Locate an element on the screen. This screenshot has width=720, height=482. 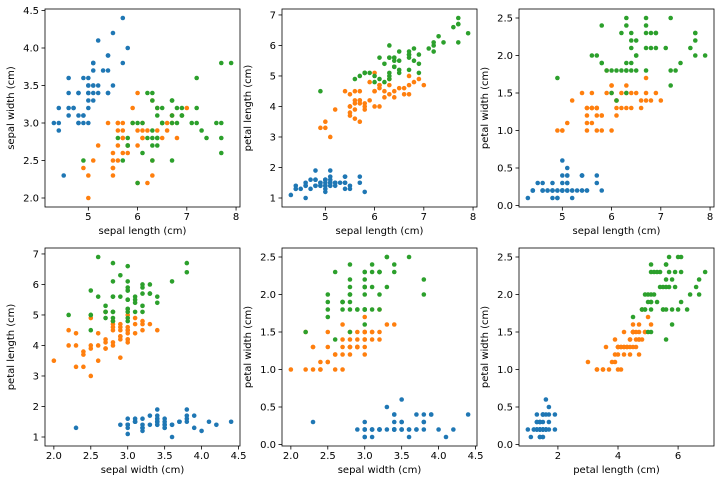
y-tick-label: 1 is located at coordinates (273, 199).